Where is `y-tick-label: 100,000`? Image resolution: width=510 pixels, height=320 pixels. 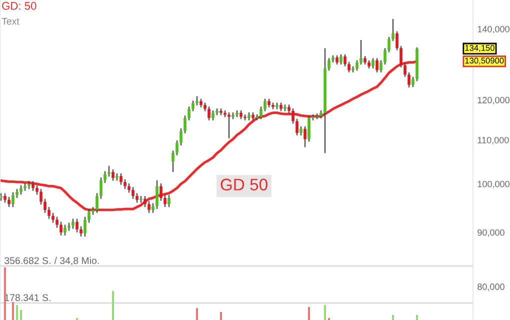
y-tick-label: 100,000 is located at coordinates (494, 184).